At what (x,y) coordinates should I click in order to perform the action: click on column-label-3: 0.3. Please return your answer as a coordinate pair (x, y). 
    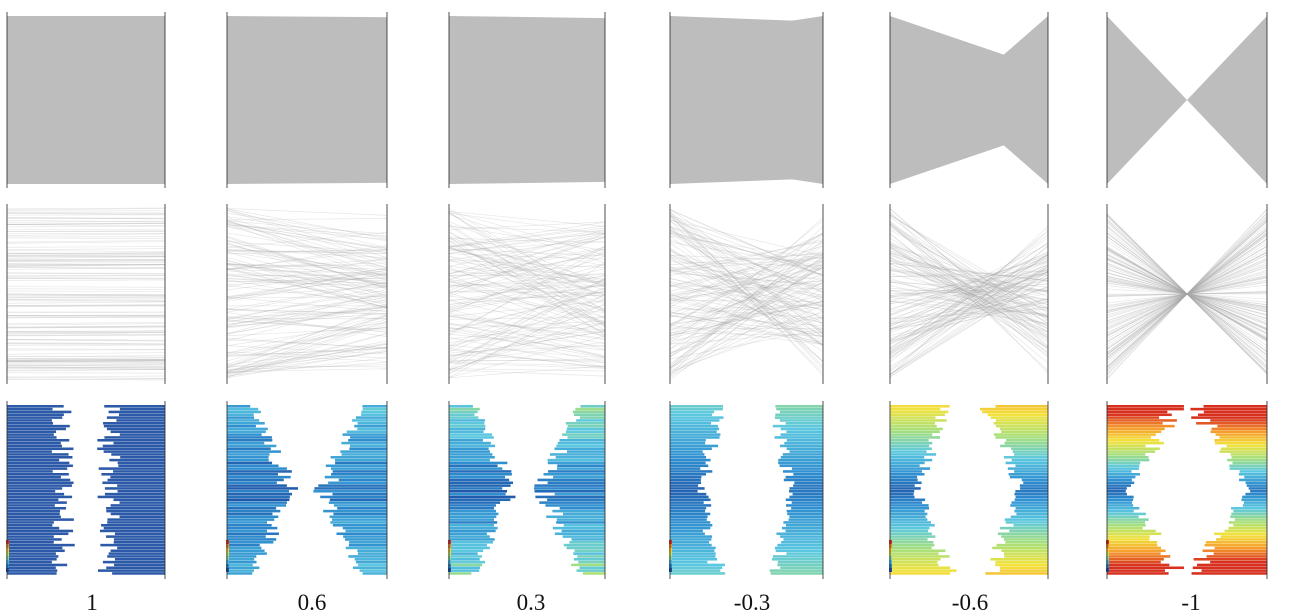
    Looking at the image, I should click on (531, 602).